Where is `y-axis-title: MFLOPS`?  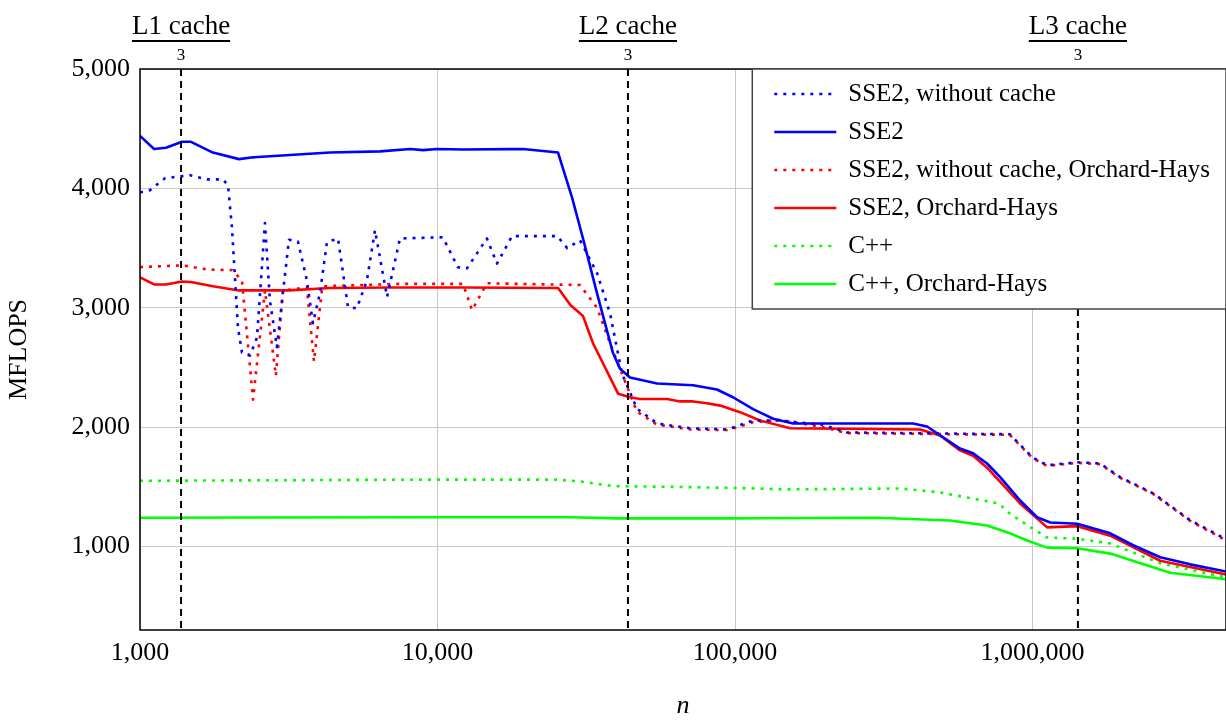 y-axis-title: MFLOPS is located at coordinates (18, 349).